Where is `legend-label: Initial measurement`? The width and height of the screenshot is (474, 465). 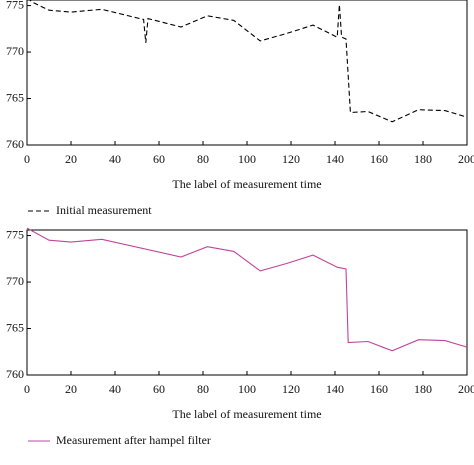
legend-label: Initial measurement is located at coordinates (104, 210).